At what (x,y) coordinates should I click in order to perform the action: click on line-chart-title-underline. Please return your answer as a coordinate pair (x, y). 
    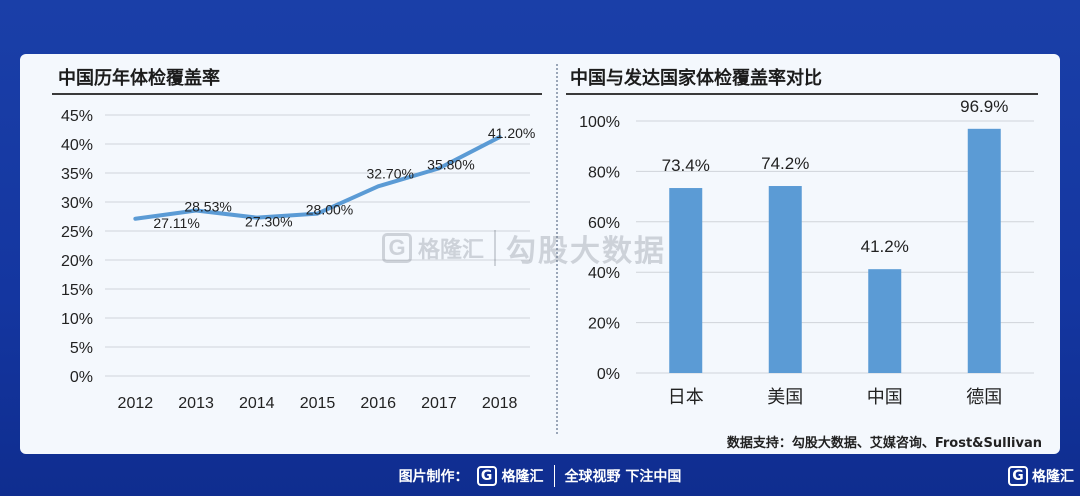
    Looking at the image, I should click on (297, 94).